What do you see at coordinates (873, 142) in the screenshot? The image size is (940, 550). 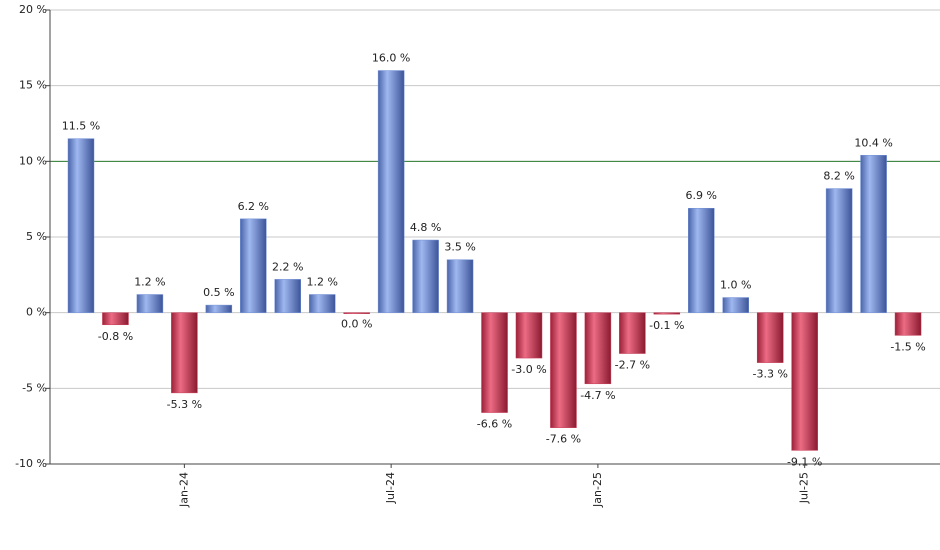 I see `value-label: 10.4 %` at bounding box center [873, 142].